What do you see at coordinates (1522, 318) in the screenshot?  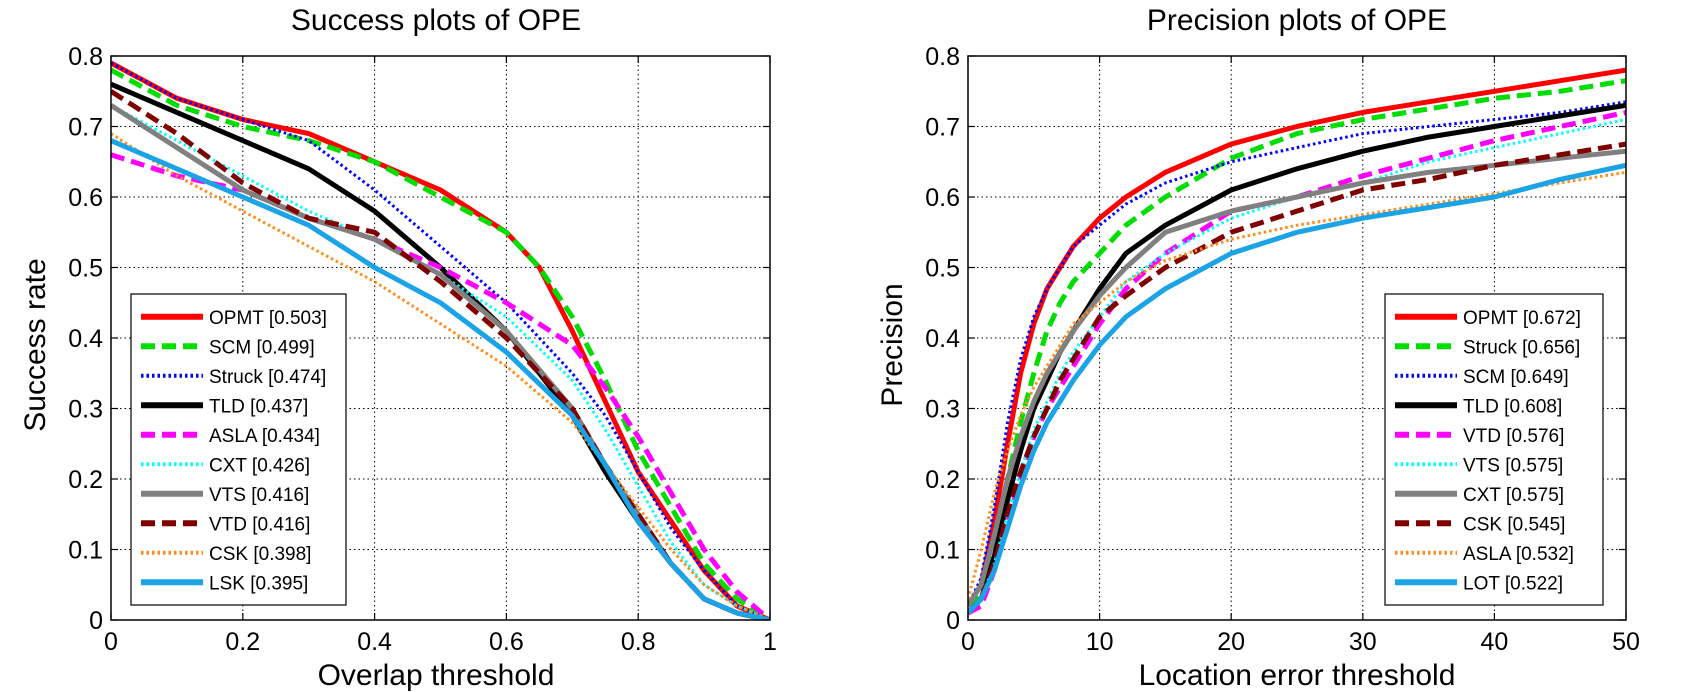 I see `precision-legend-label-0: OPMT [0.672]` at bounding box center [1522, 318].